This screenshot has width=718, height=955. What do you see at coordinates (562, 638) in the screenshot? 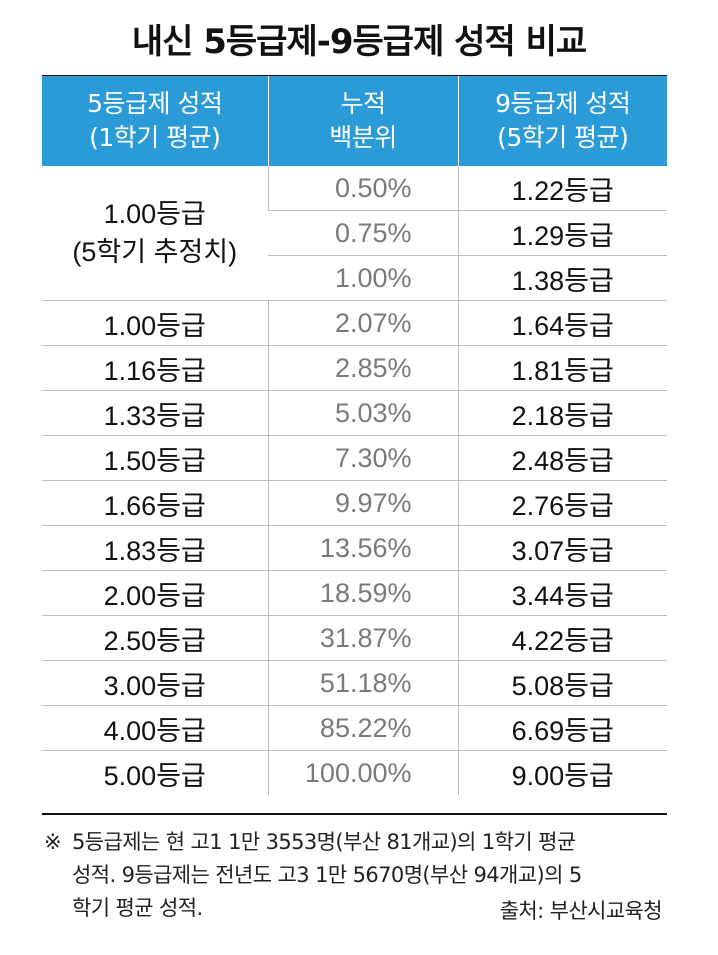
I see `grade9-cell: 4.22등급` at bounding box center [562, 638].